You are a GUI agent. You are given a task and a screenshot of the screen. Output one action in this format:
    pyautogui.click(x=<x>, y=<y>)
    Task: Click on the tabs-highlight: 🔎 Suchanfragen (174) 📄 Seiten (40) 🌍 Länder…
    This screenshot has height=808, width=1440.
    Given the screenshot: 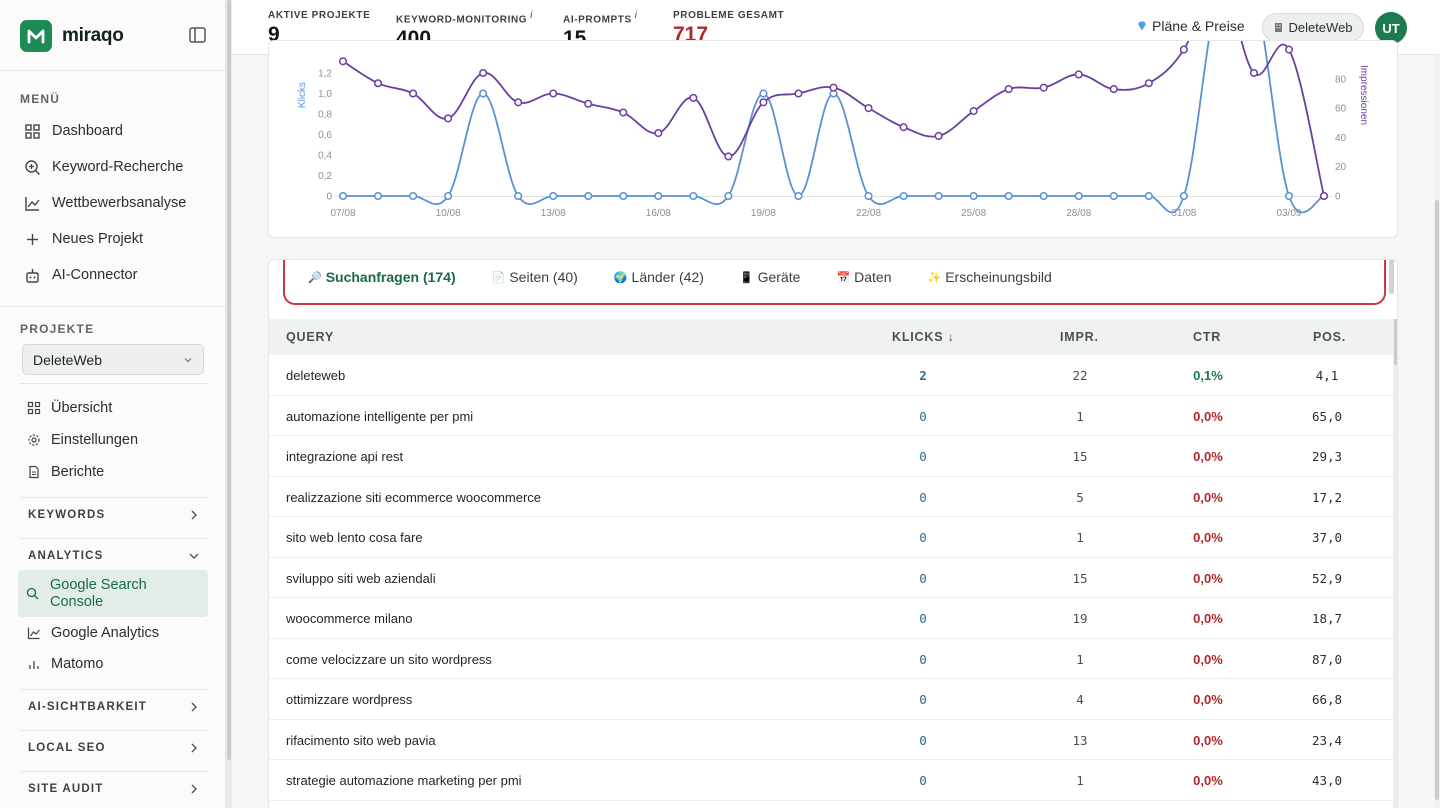 What is the action you would take?
    pyautogui.click(x=838, y=282)
    